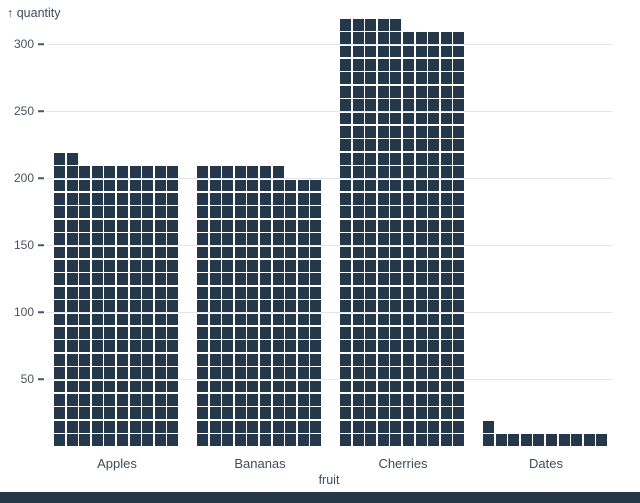 Image resolution: width=640 pixels, height=503 pixels. Describe the element at coordinates (41, 178) in the screenshot. I see `y-tick-mark` at that location.